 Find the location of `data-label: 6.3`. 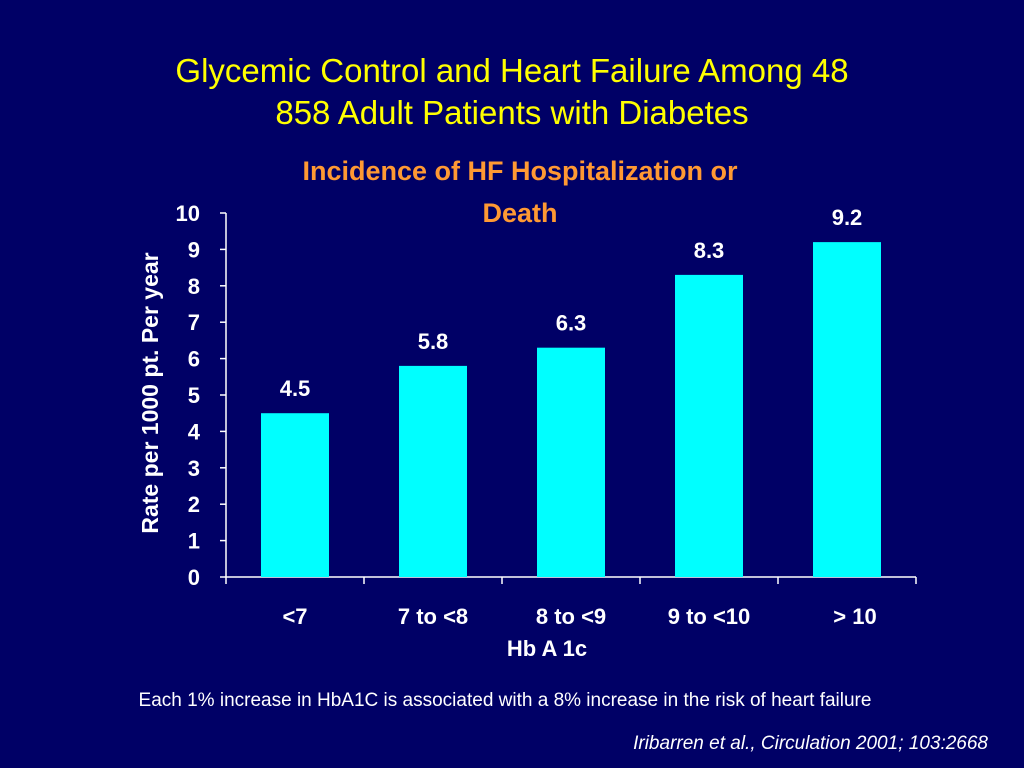

data-label: 6.3 is located at coordinates (571, 323).